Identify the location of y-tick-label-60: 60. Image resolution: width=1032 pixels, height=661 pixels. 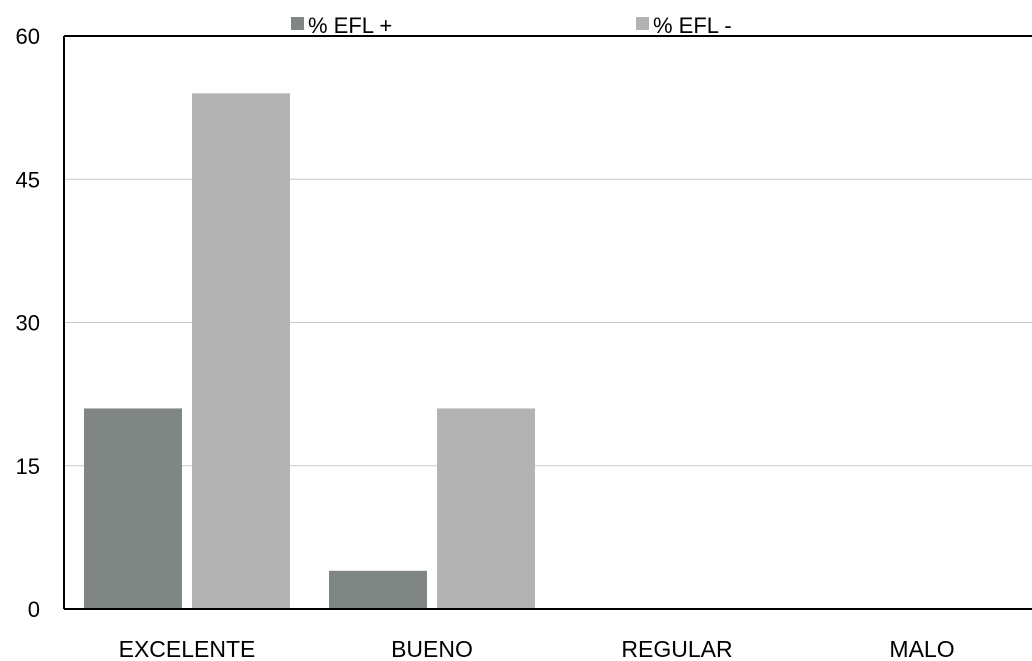
(28, 36).